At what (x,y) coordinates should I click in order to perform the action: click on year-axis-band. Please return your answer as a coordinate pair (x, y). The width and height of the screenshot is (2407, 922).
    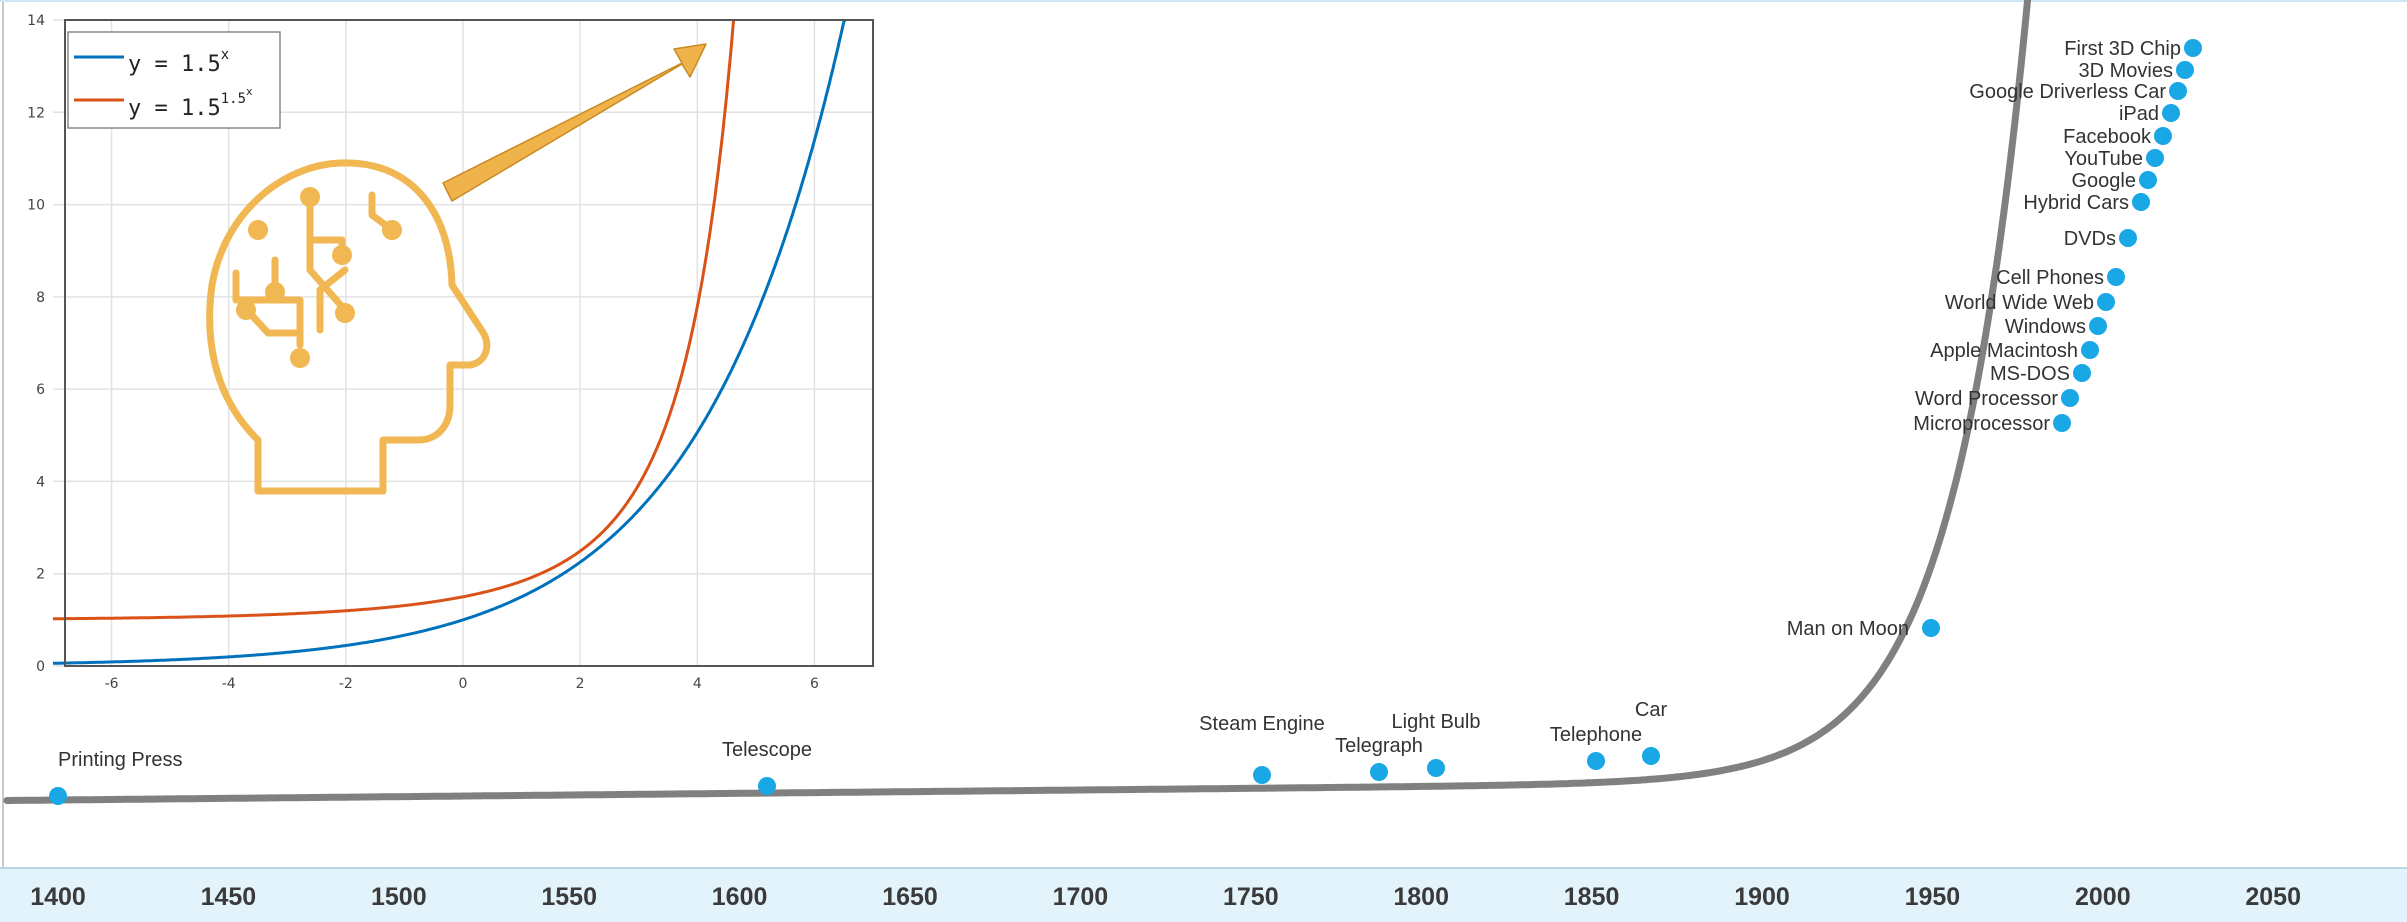
    Looking at the image, I should click on (1203, 895).